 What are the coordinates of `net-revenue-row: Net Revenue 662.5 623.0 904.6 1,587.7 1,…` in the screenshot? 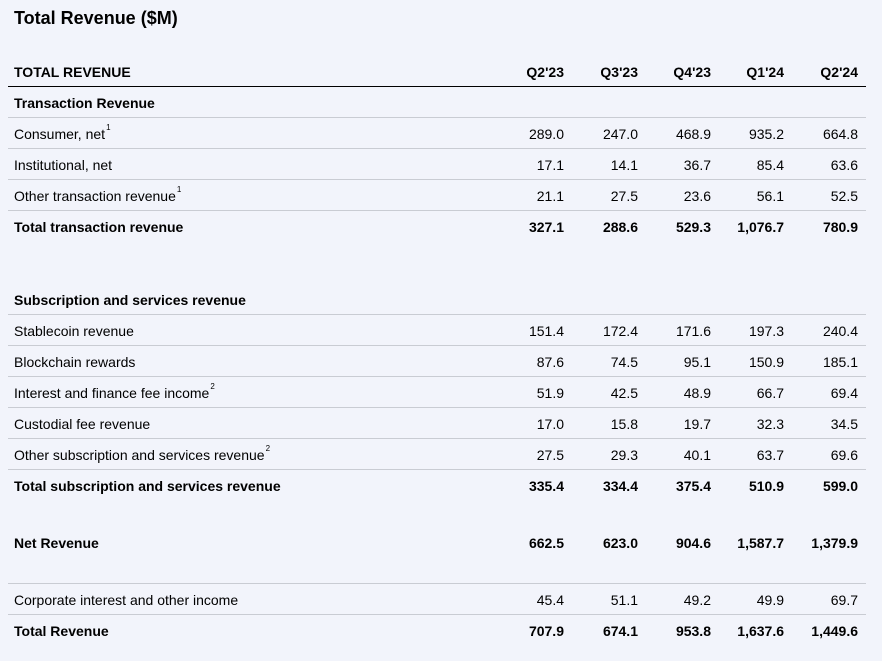 It's located at (437, 542).